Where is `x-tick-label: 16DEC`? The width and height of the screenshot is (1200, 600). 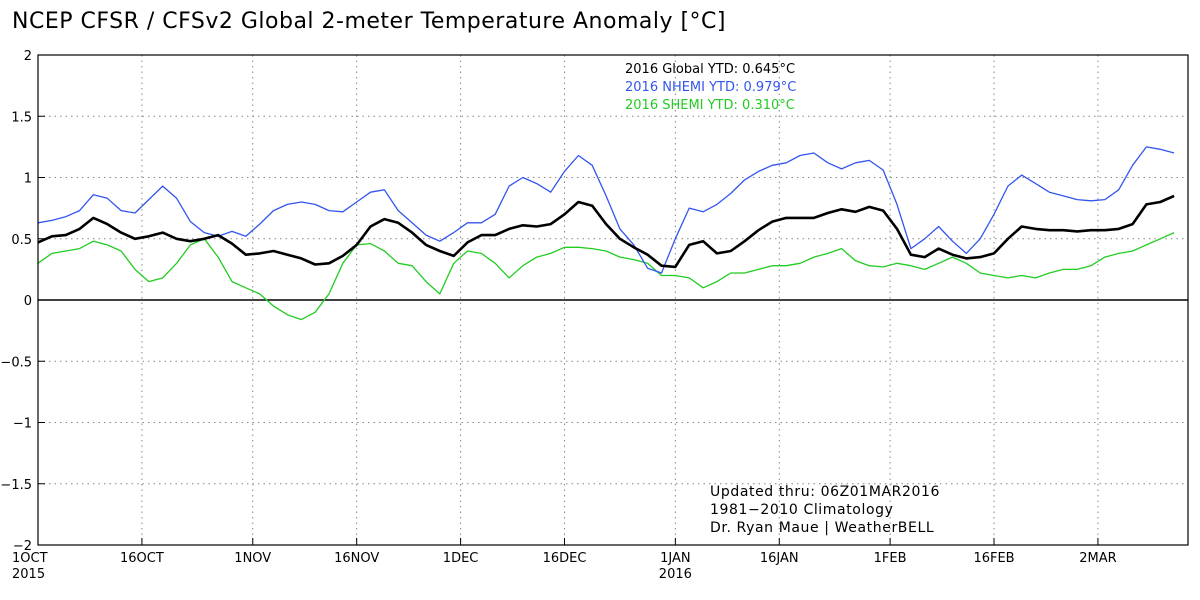 x-tick-label: 16DEC is located at coordinates (565, 558).